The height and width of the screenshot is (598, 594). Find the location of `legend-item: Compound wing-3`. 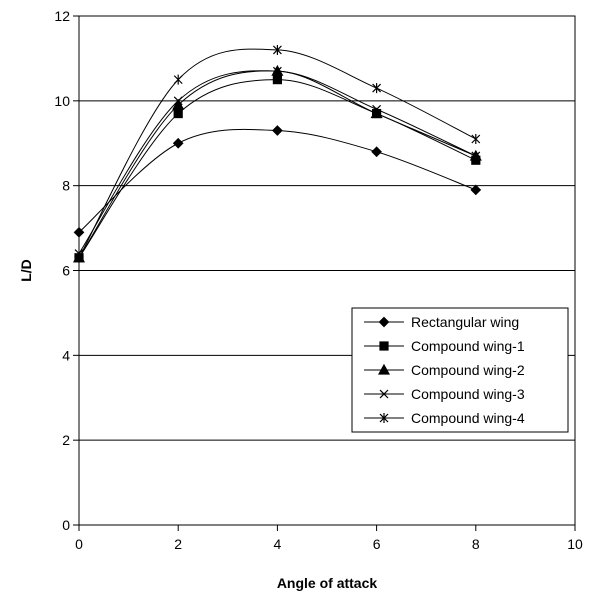

legend-item: Compound wing-3 is located at coordinates (444, 394).